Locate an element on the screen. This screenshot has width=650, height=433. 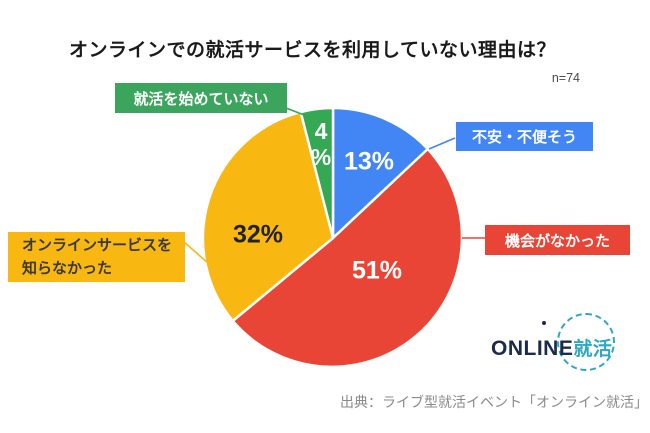
pct-label-blue: 13% is located at coordinates (369, 161).